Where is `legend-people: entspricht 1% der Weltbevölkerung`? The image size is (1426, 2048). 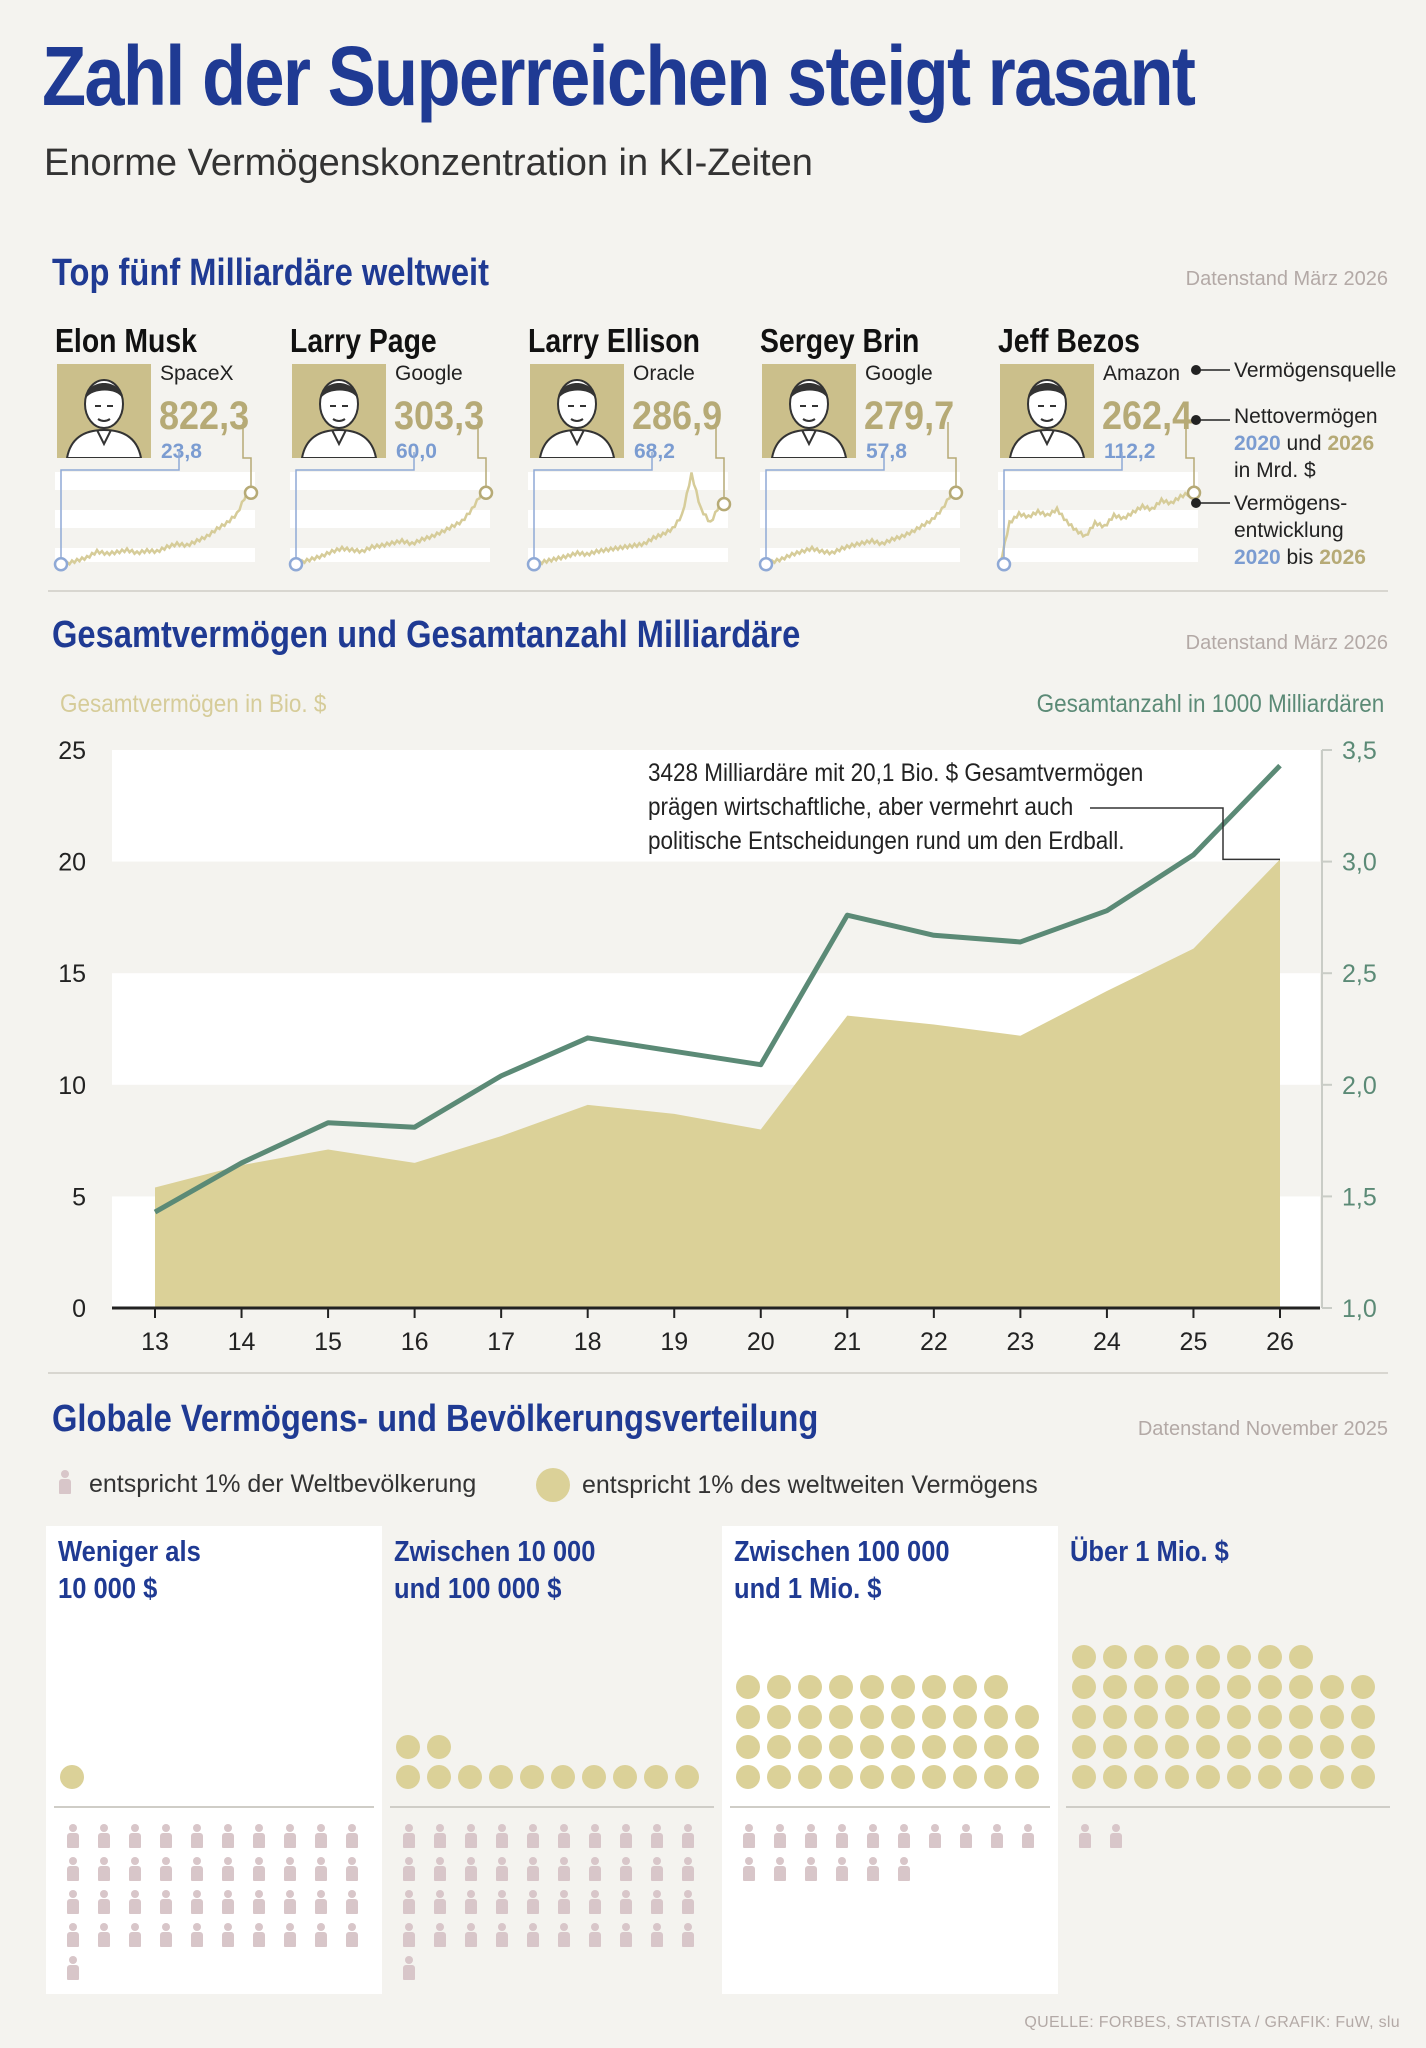
legend-people: entspricht 1% der Weltbevölkerung is located at coordinates (264, 1484).